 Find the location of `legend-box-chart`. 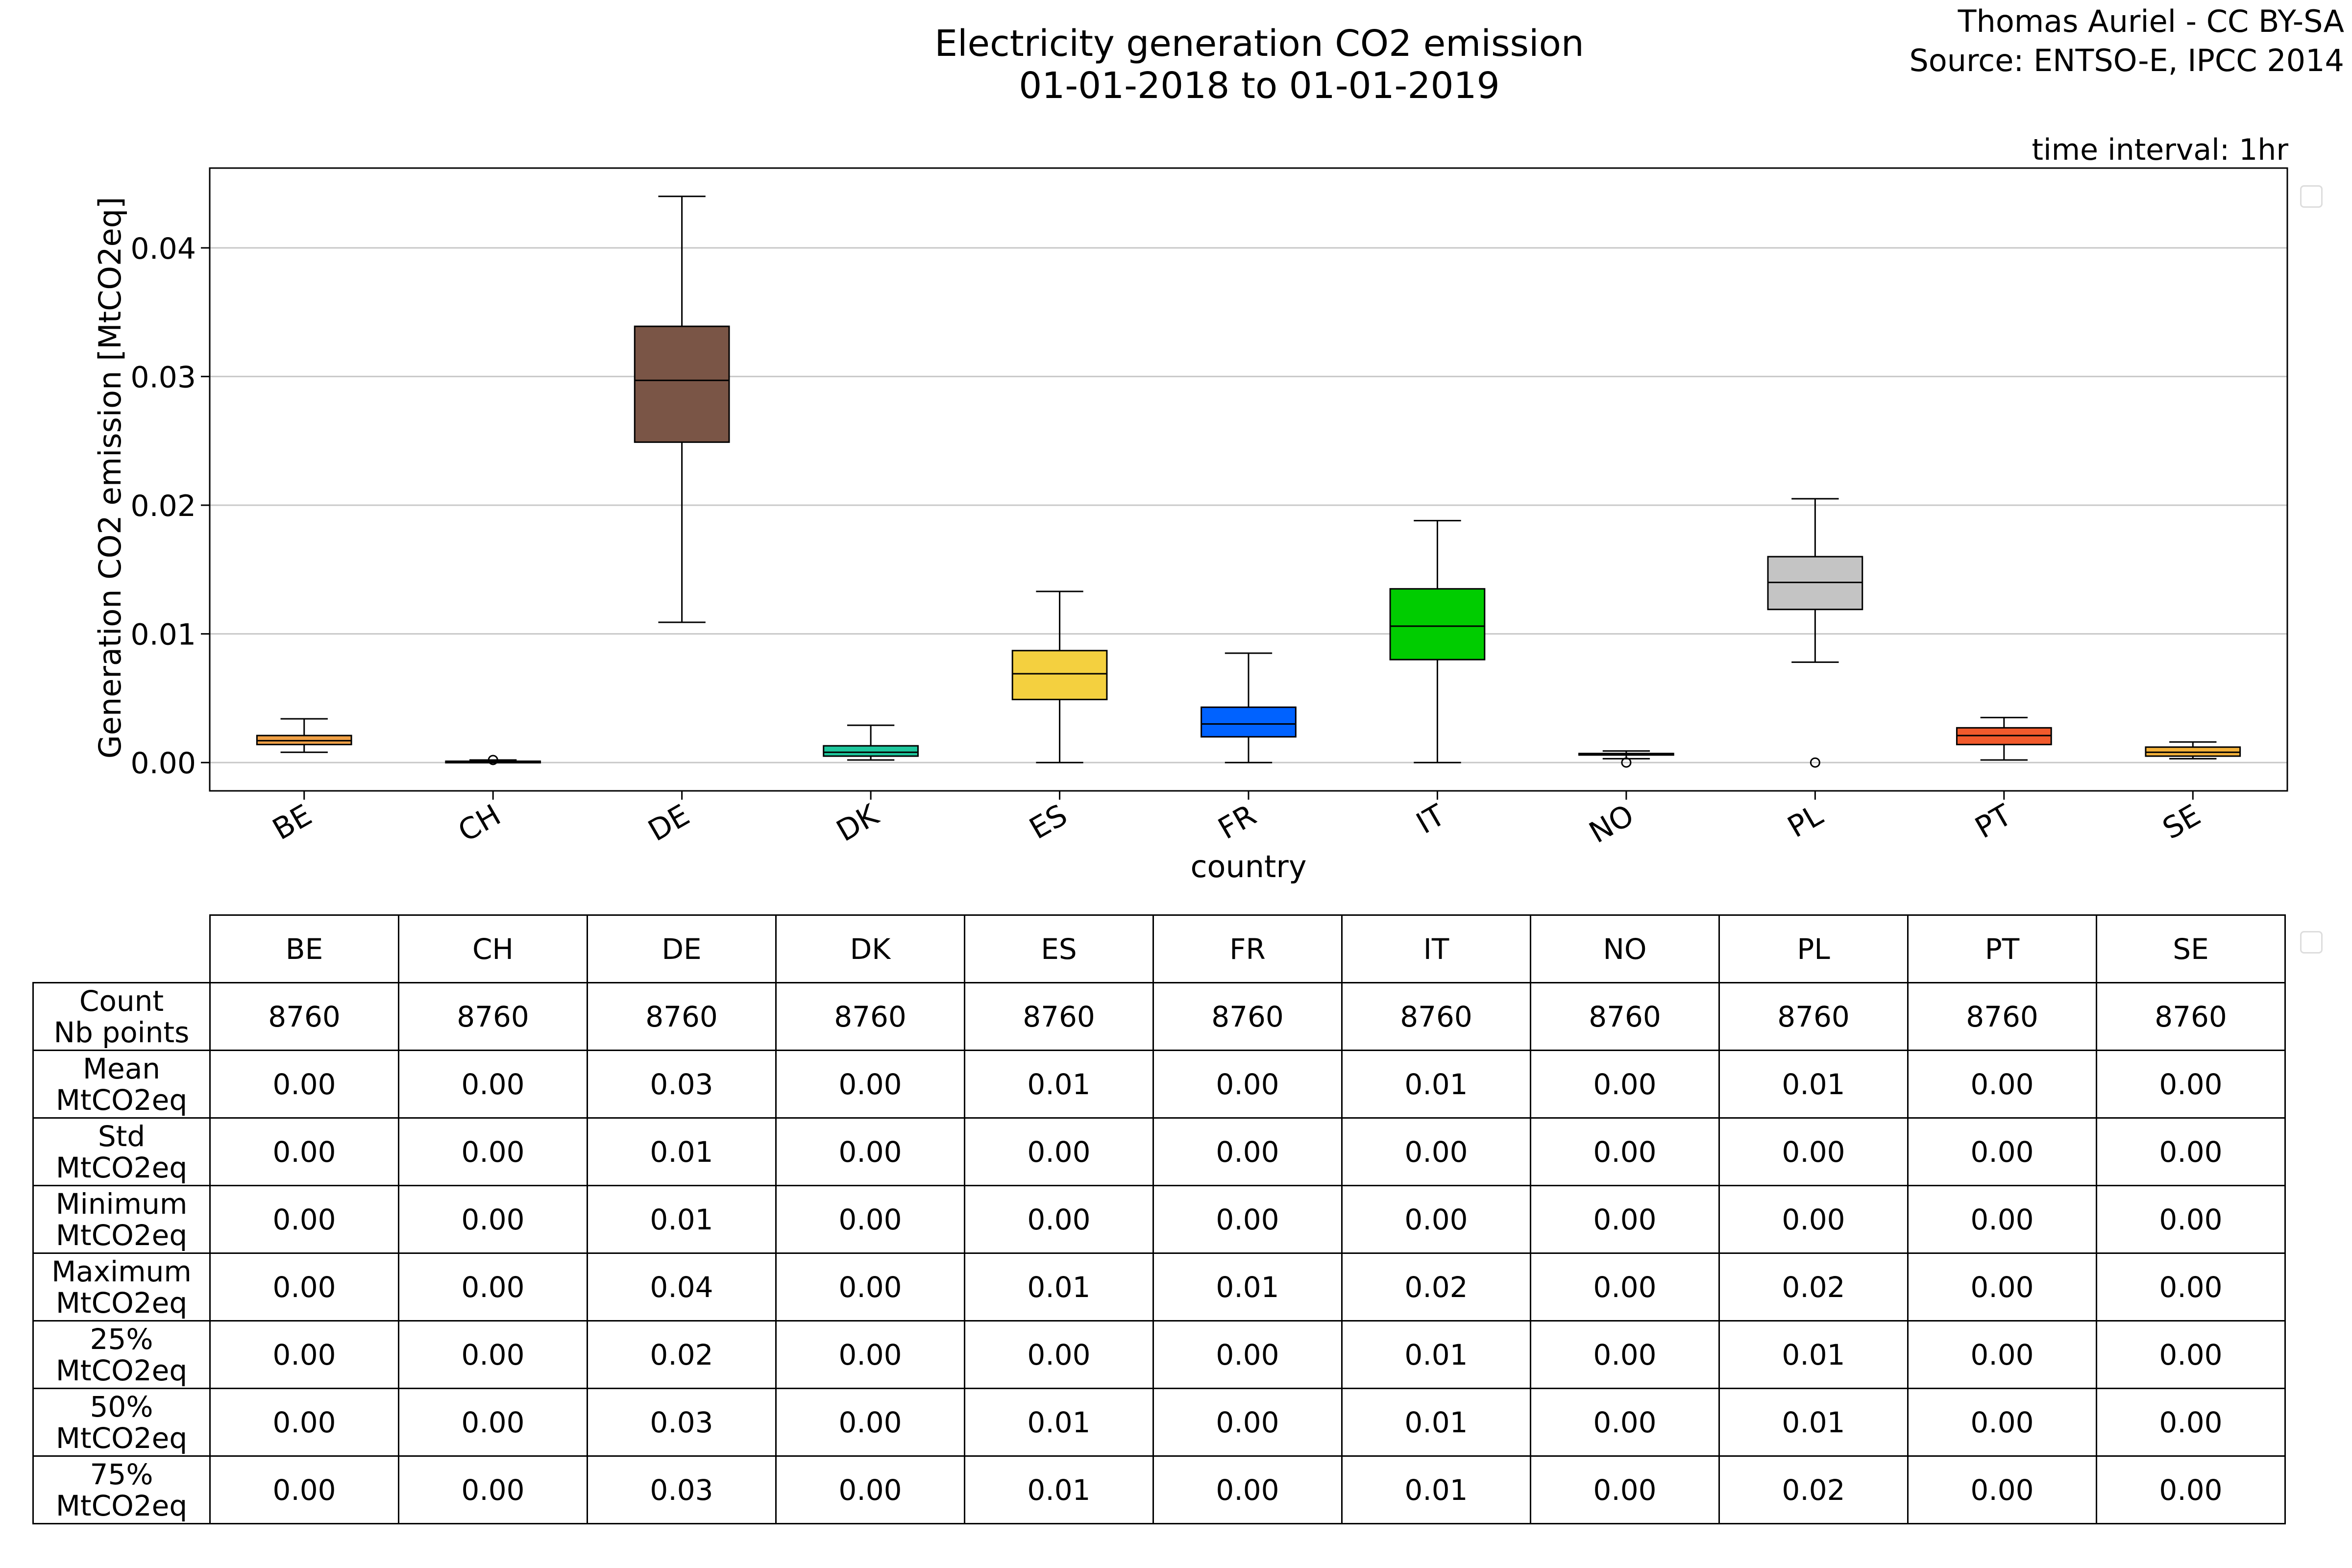

legend-box-chart is located at coordinates (2311, 196).